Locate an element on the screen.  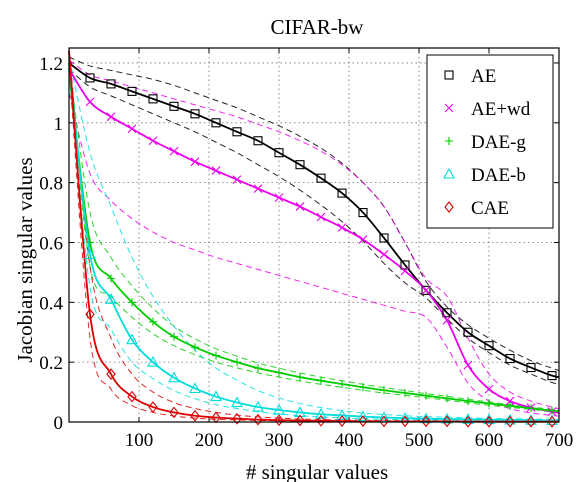
y-tick-label: 1 is located at coordinates (59, 124).